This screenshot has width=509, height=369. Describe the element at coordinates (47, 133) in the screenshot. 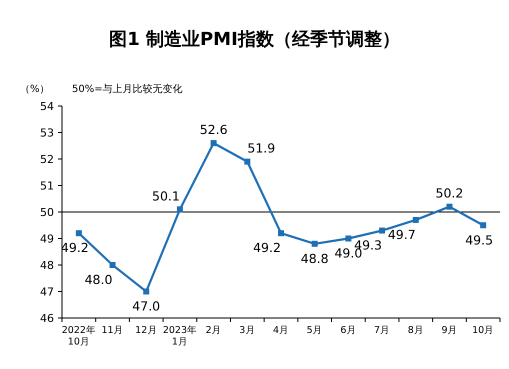

I see `y-tick-label: 53` at that location.